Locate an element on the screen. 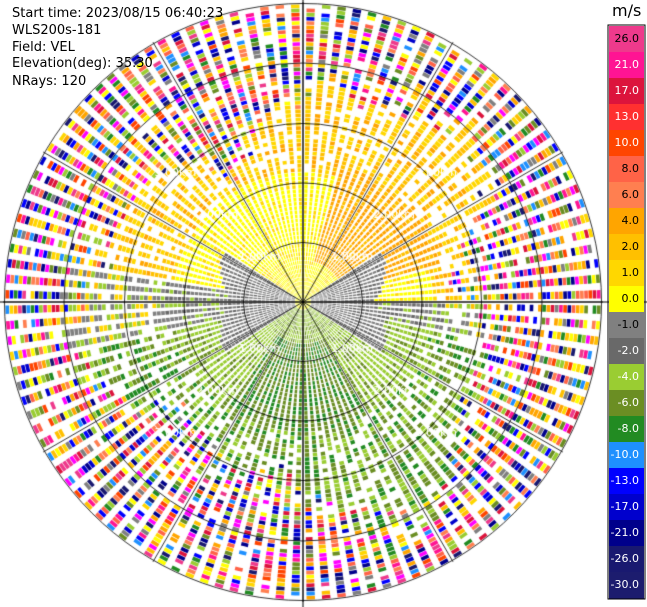  elevation-label: Elevation(deg): 35.30 is located at coordinates (82, 63).